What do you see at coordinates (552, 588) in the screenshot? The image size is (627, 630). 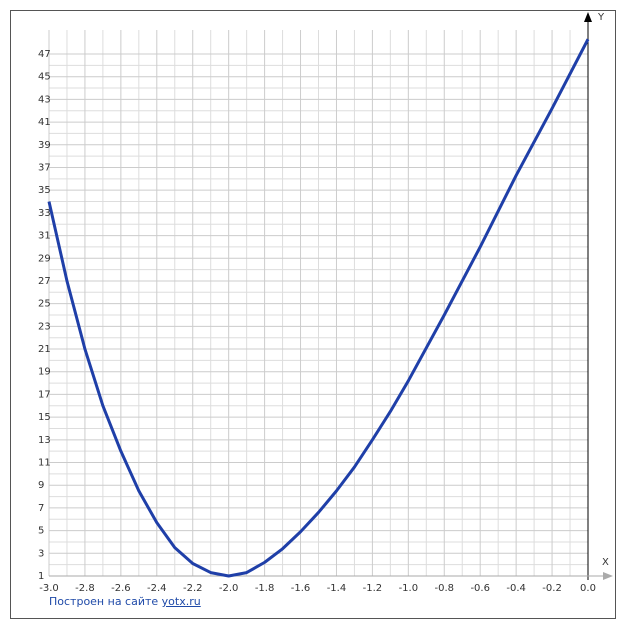 I see `x-tick-label: -0.2` at bounding box center [552, 588].